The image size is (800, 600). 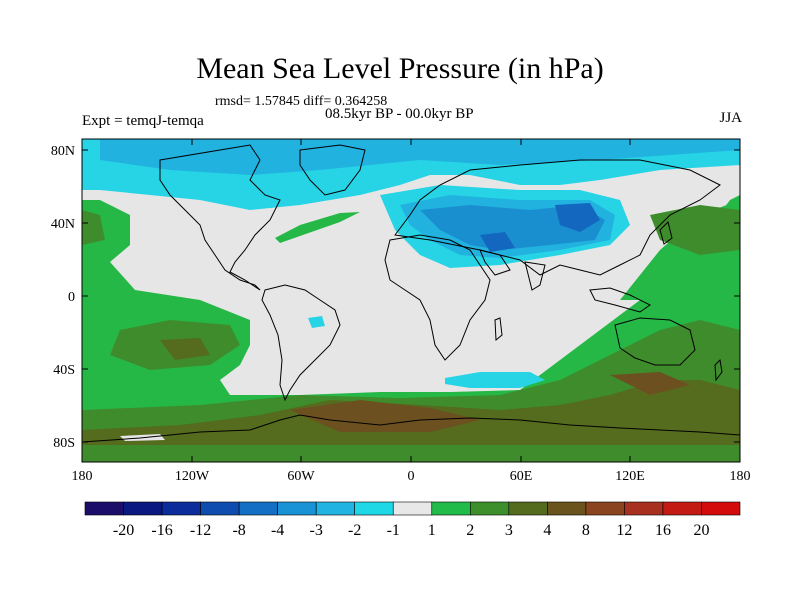 What do you see at coordinates (400, 68) in the screenshot?
I see `plot-title: Mean Sea Level Pressure (in hPa)` at bounding box center [400, 68].